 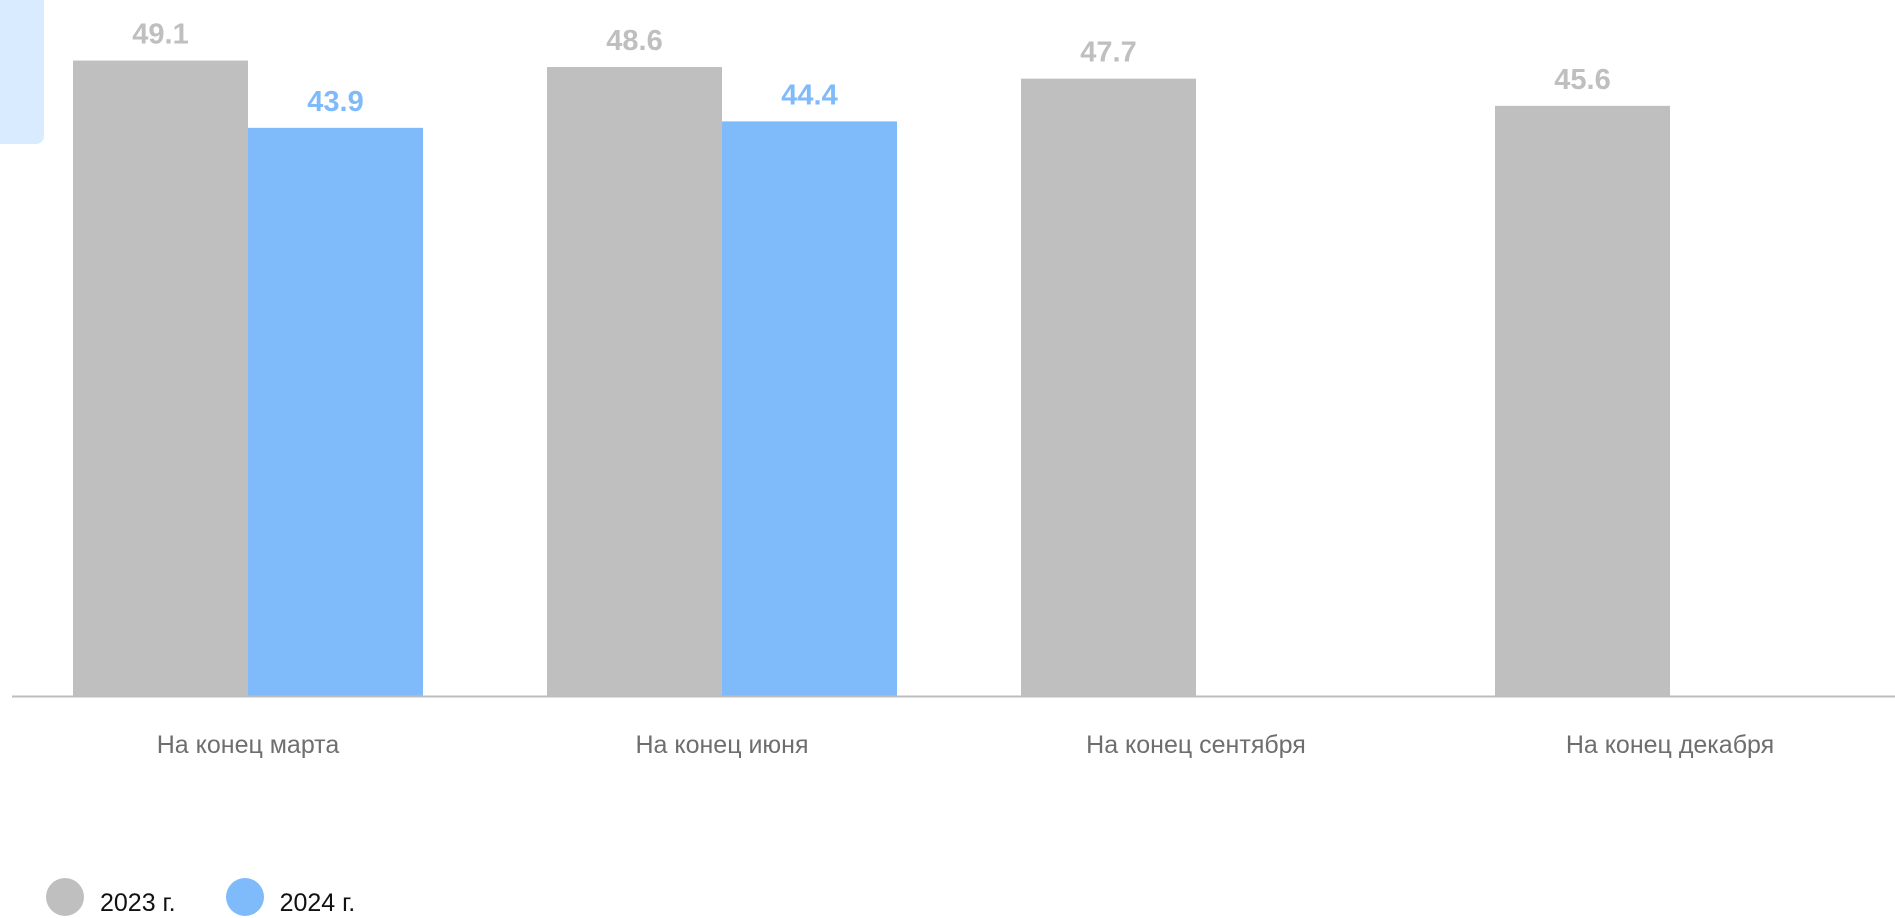 What do you see at coordinates (1670, 745) in the screenshot?
I see `category-label-3: На конец декабря` at bounding box center [1670, 745].